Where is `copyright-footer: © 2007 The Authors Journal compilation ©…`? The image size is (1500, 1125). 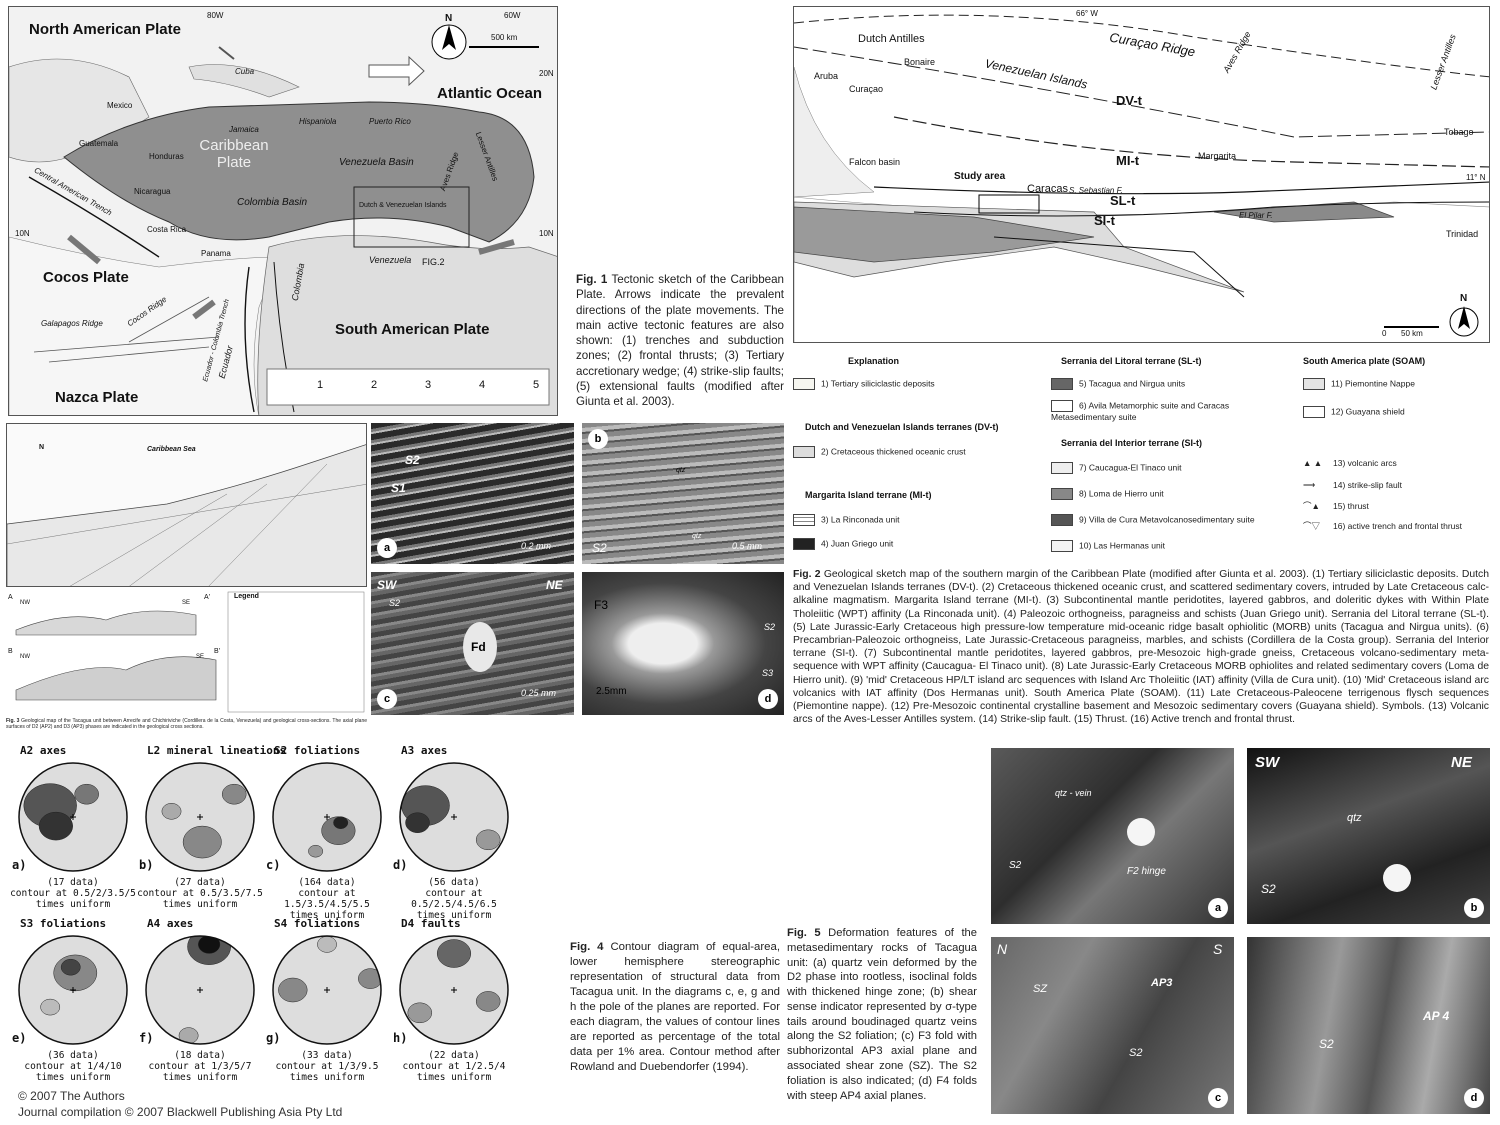
copyright-footer: © 2007 The Authors Journal compilation ©… is located at coordinates (180, 1104).